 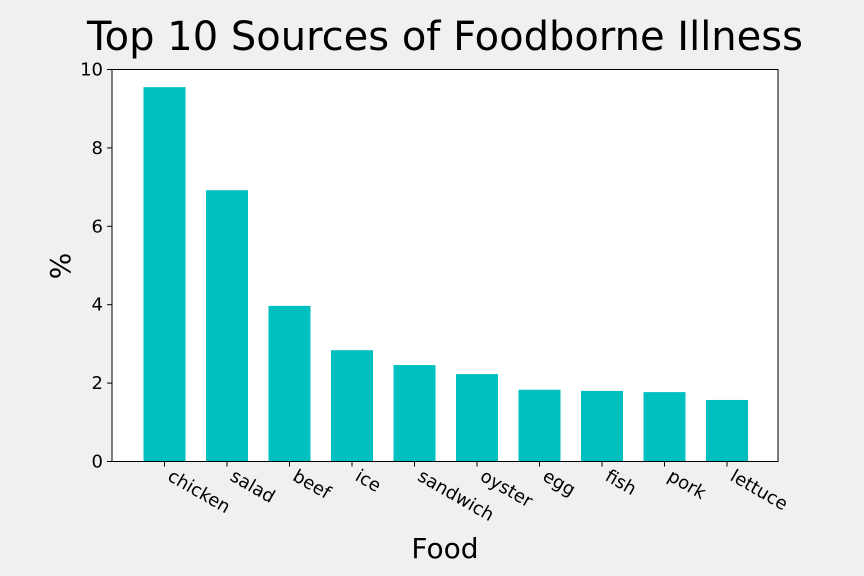 I want to click on y-tick-label: 6, so click(x=97, y=226).